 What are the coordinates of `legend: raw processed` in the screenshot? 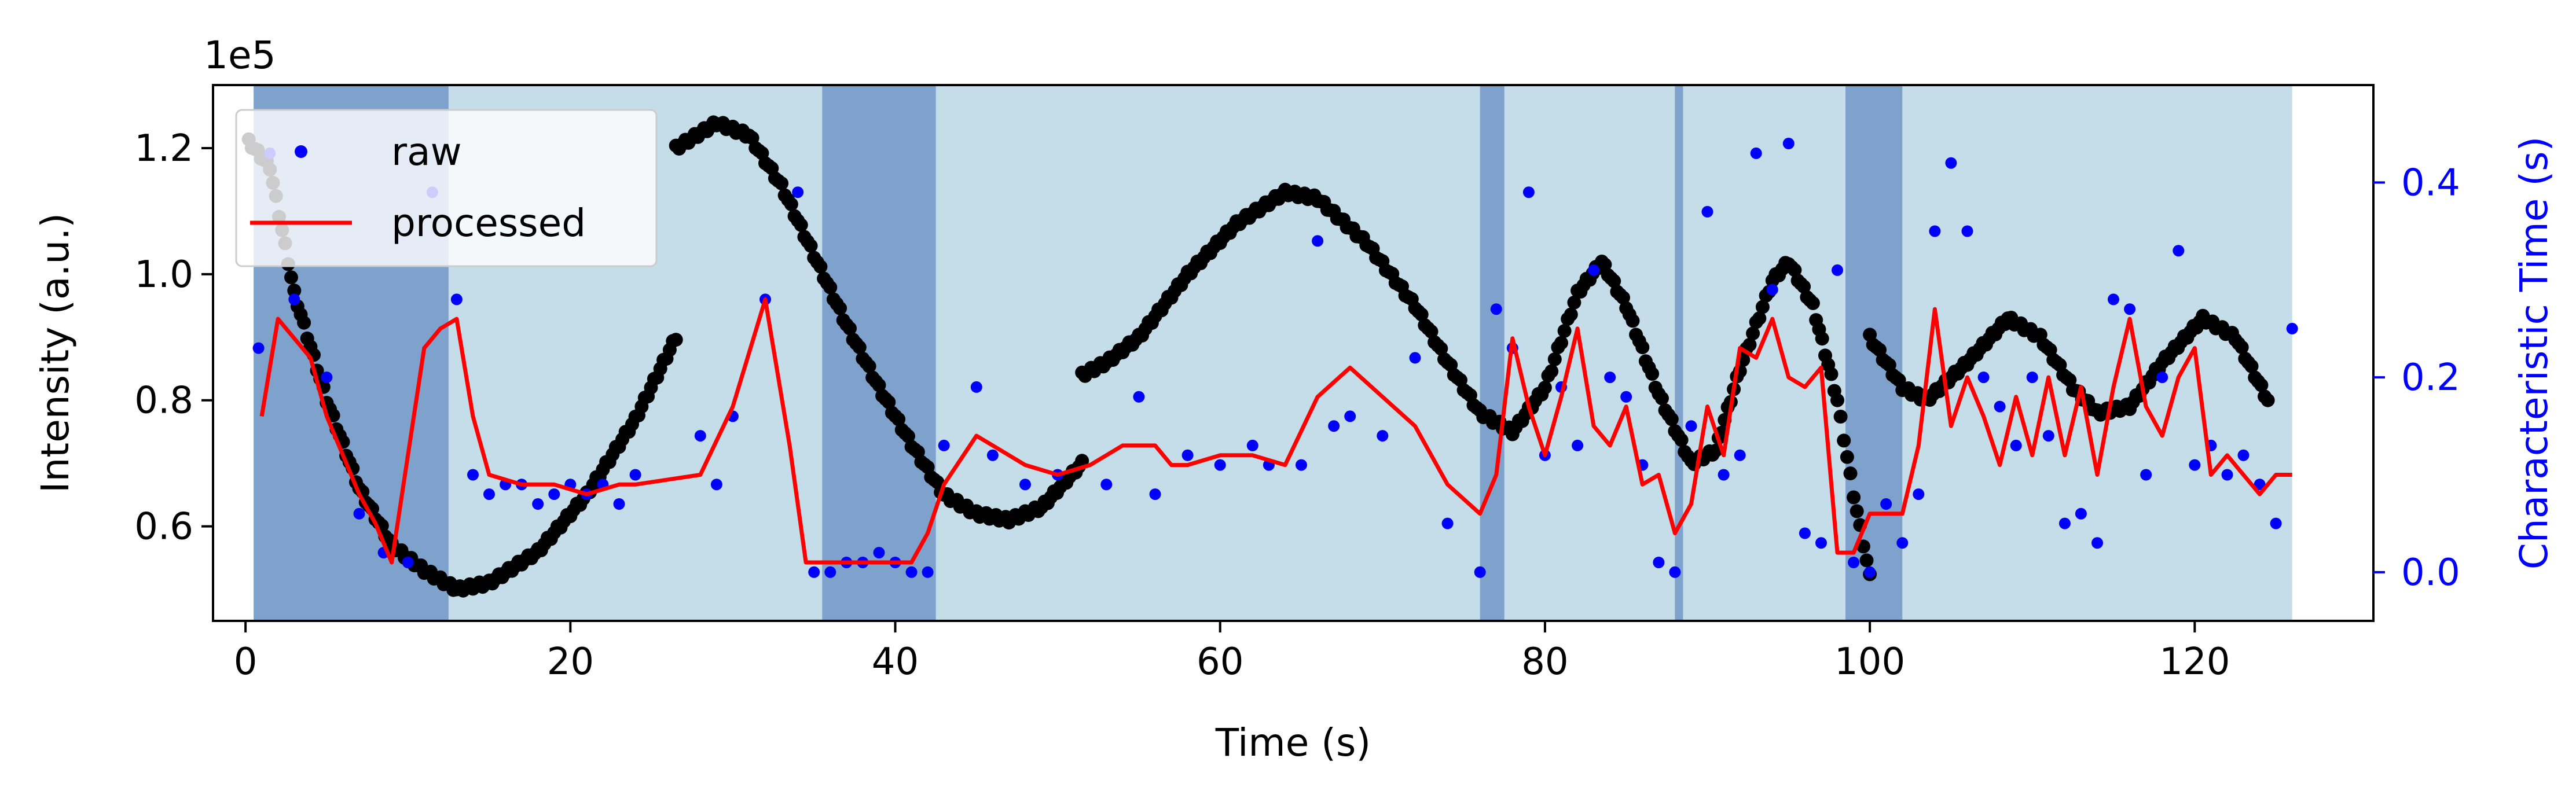 It's located at (446, 188).